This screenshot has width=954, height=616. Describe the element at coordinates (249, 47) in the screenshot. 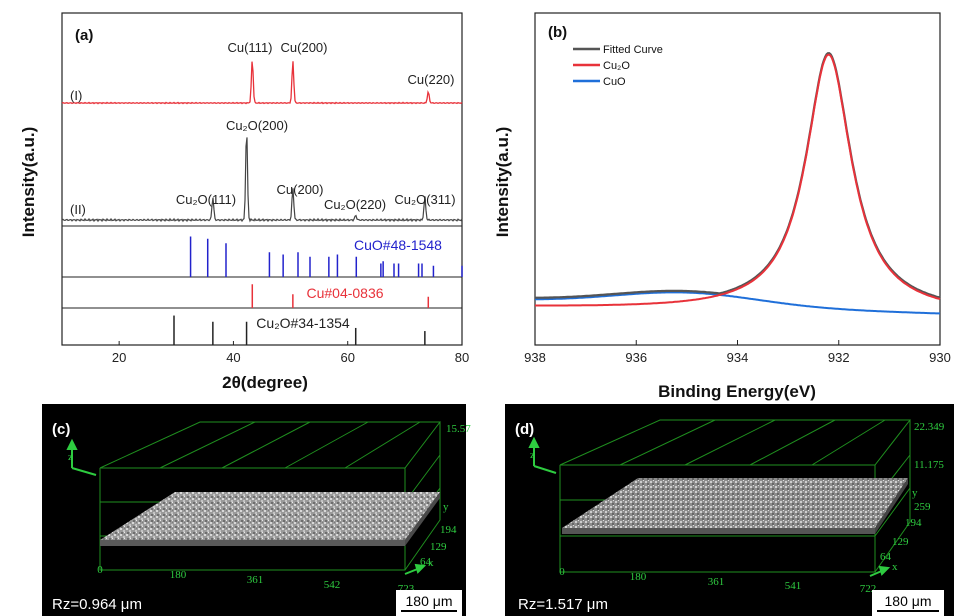

I see `peak-label-cu111: Cu(111)` at that location.